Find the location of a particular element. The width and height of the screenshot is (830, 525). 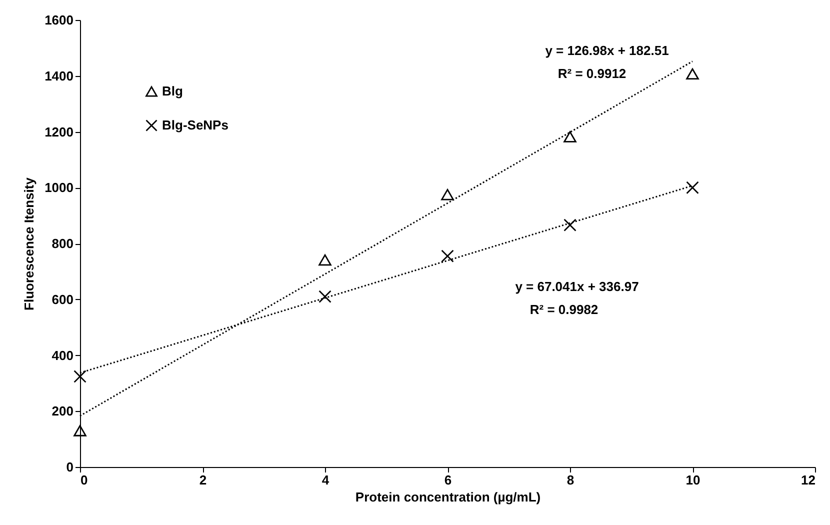

x-tick-label: 4 is located at coordinates (326, 480).